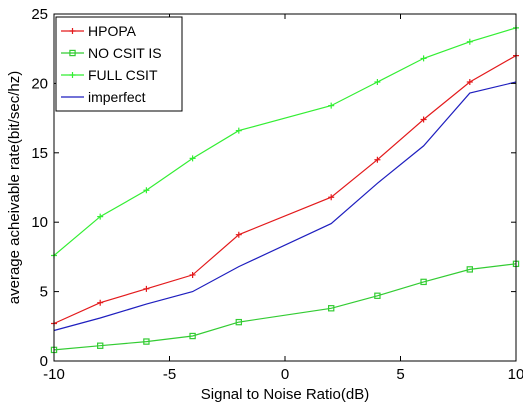 Image resolution: width=523 pixels, height=406 pixels. What do you see at coordinates (515, 374) in the screenshot?
I see `x-tick-label: 10` at bounding box center [515, 374].